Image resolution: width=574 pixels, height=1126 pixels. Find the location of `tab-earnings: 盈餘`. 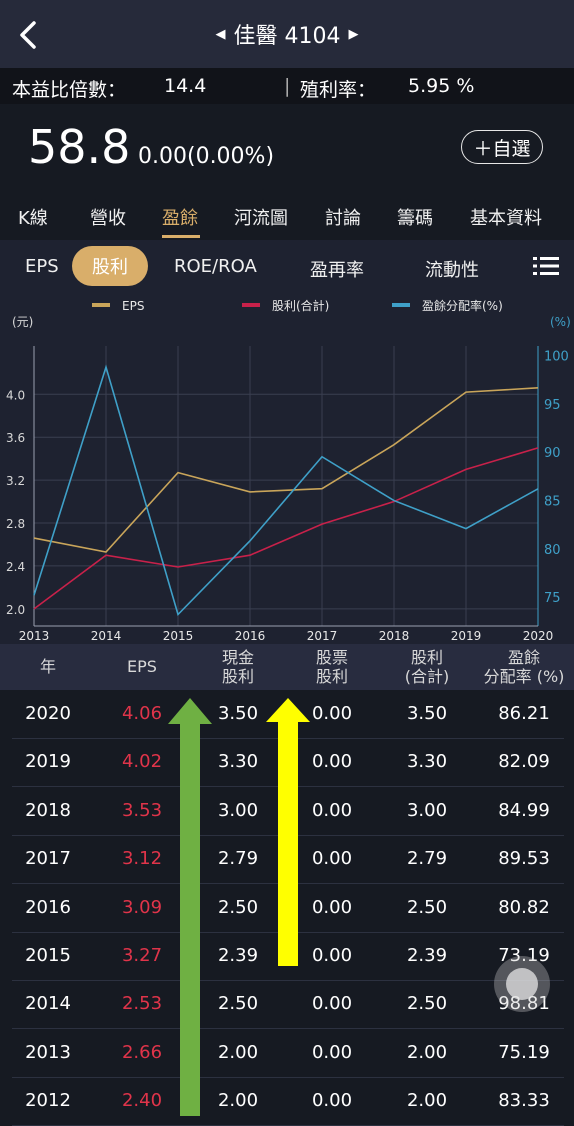

tab-earnings: 盈餘 is located at coordinates (180, 218).